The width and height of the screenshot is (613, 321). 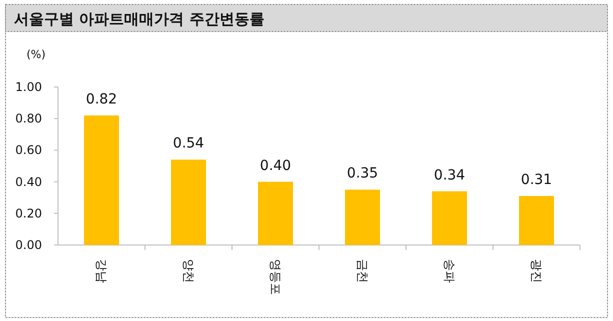 I want to click on data-label: 0.34, so click(x=450, y=175).